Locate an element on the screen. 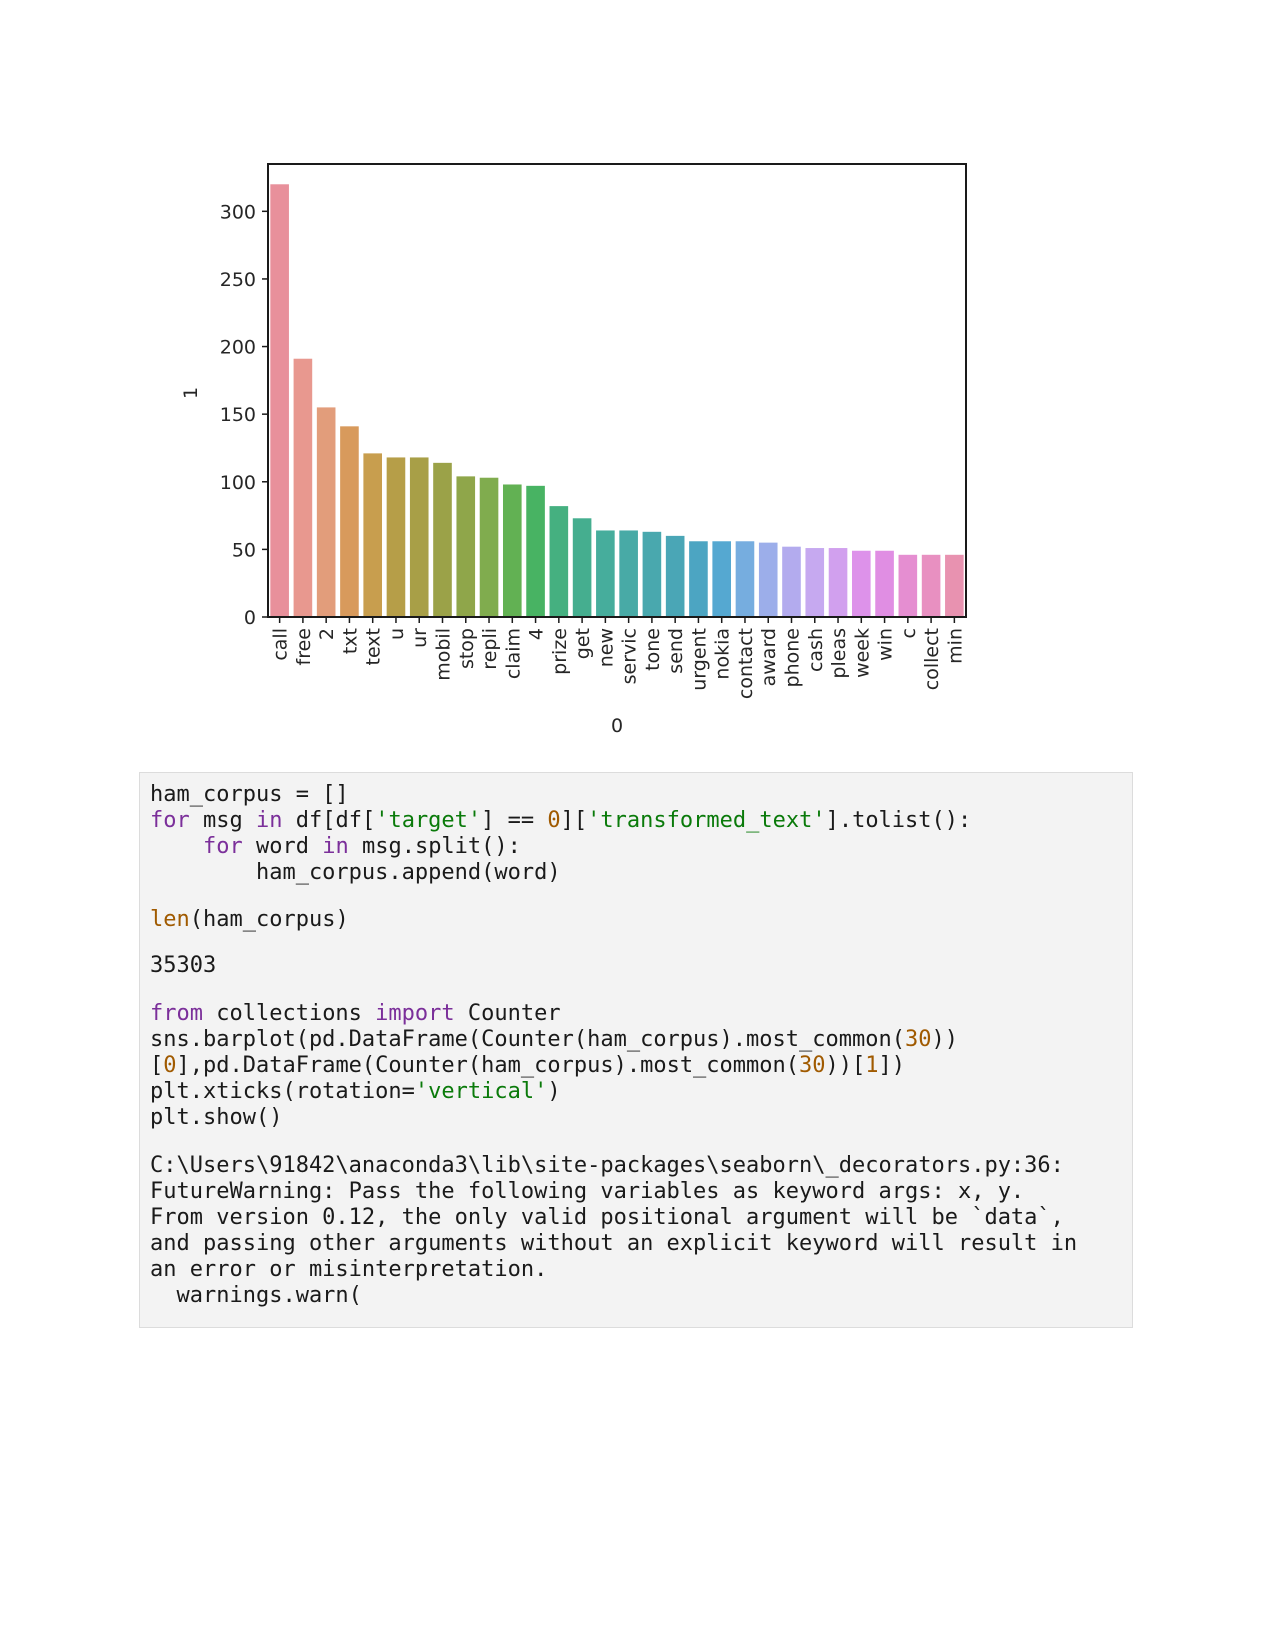  bar-urgent is located at coordinates (698, 579).